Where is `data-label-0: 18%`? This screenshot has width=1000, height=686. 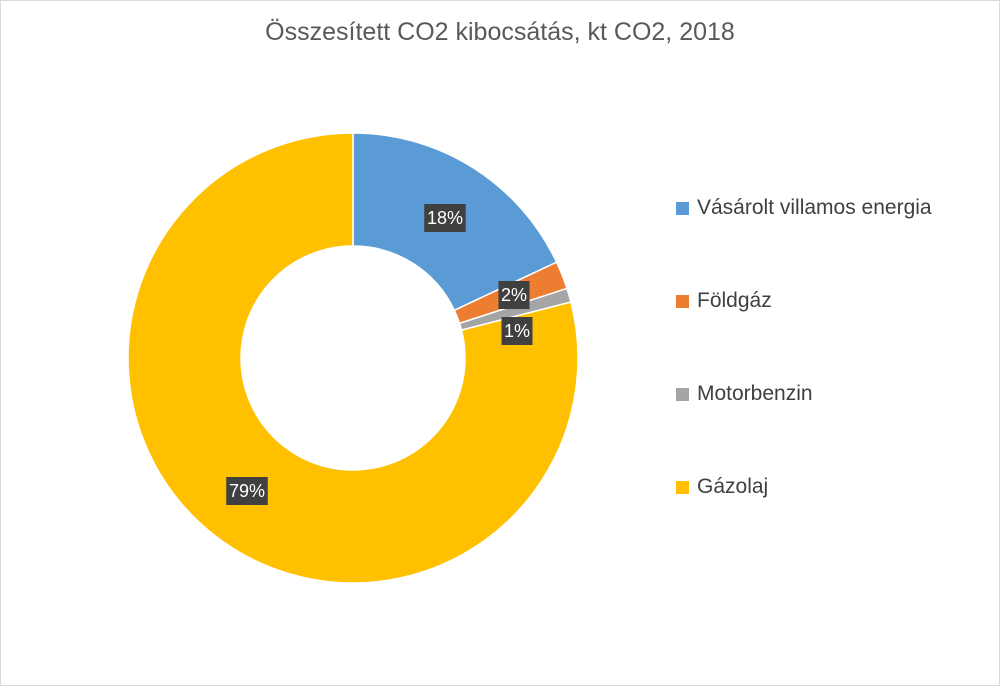
data-label-0: 18% is located at coordinates (445, 218).